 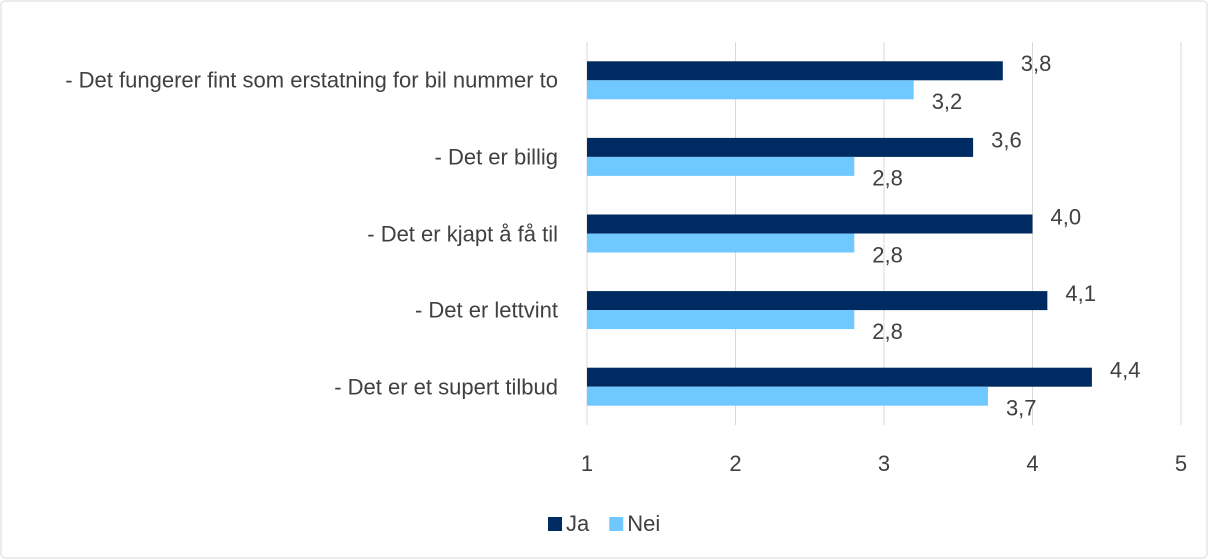 What do you see at coordinates (446, 387) in the screenshot?
I see `category-label: - Det er et supert tilbud` at bounding box center [446, 387].